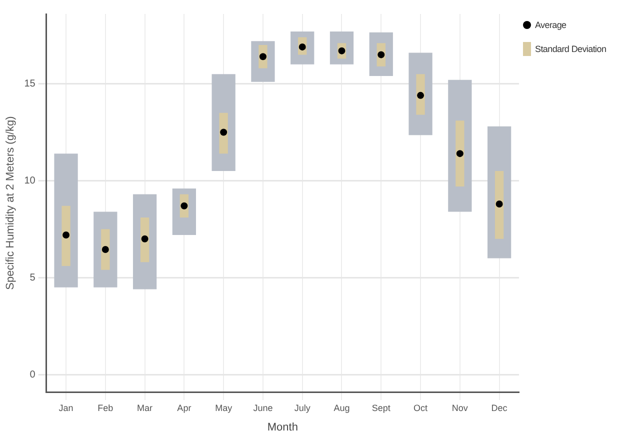 The height and width of the screenshot is (438, 619). I want to click on x-tick-label: Nov, so click(460, 407).